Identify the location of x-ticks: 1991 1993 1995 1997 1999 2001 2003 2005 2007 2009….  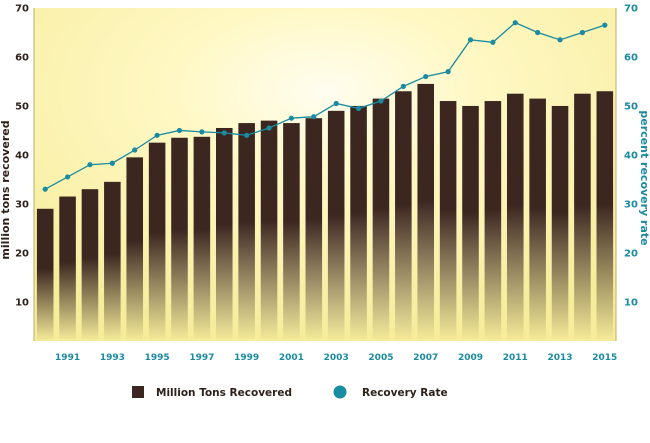
(336, 358).